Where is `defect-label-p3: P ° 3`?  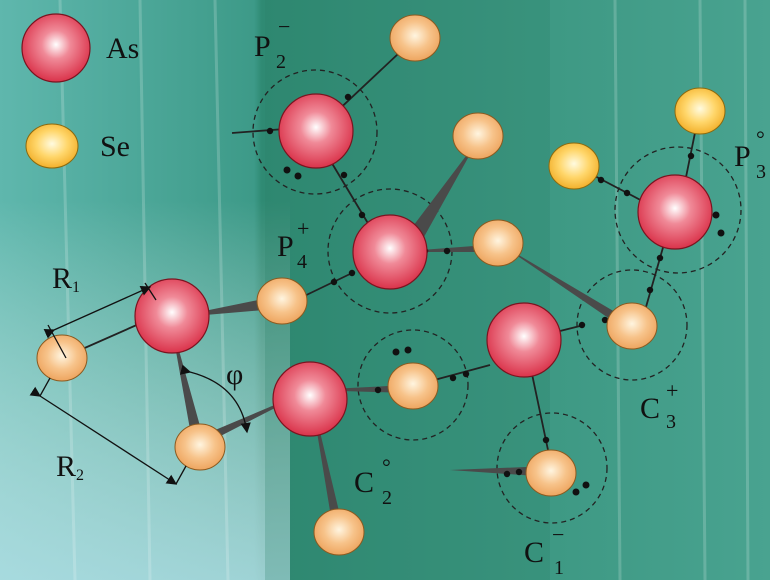
defect-label-p3: P ° 3 is located at coordinates (750, 154).